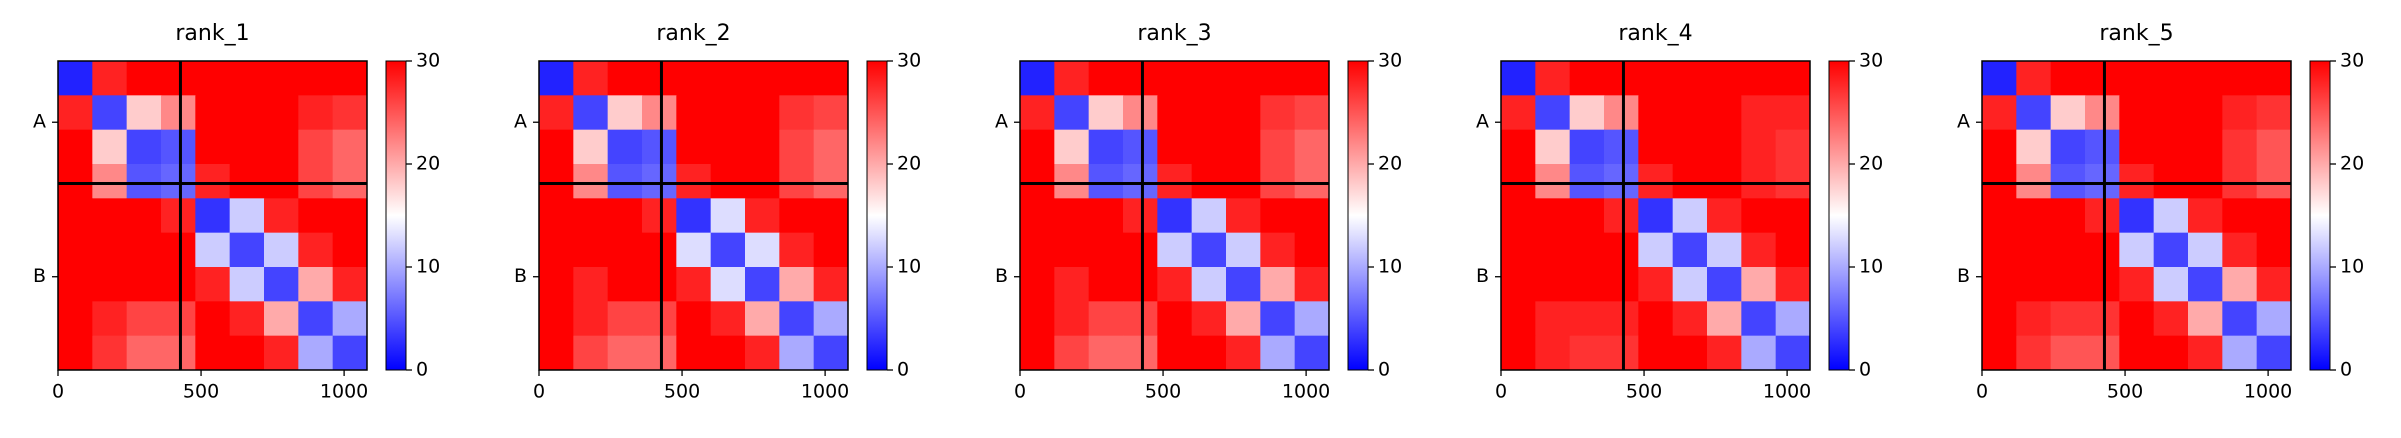  Describe the element at coordinates (2136, 215) in the screenshot. I see `plot-frame` at that location.